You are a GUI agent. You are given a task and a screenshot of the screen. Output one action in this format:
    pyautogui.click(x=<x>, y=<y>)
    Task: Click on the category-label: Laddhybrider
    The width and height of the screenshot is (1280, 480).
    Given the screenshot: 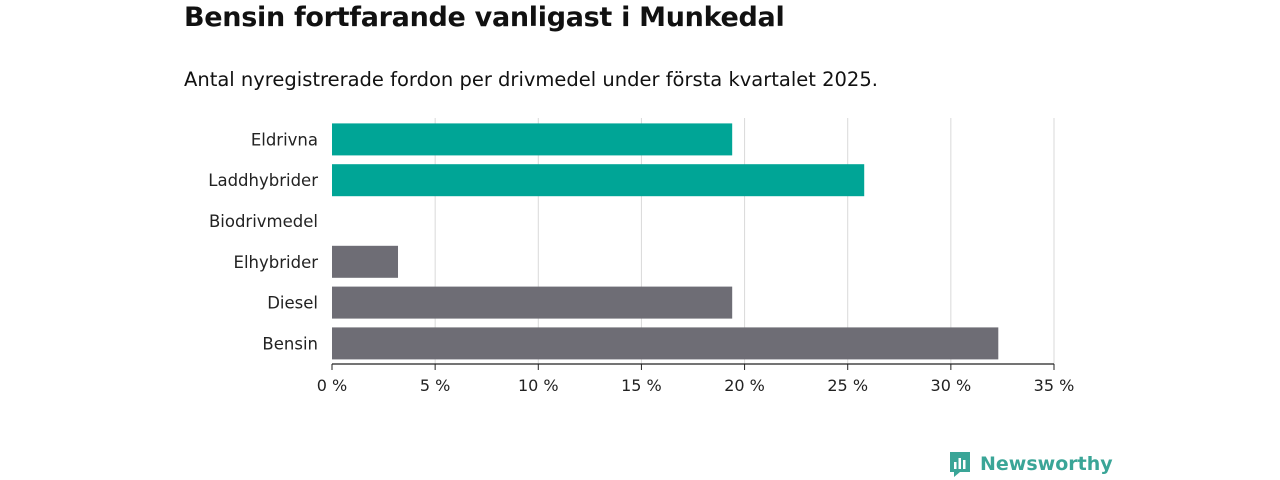 What is the action you would take?
    pyautogui.click(x=263, y=180)
    